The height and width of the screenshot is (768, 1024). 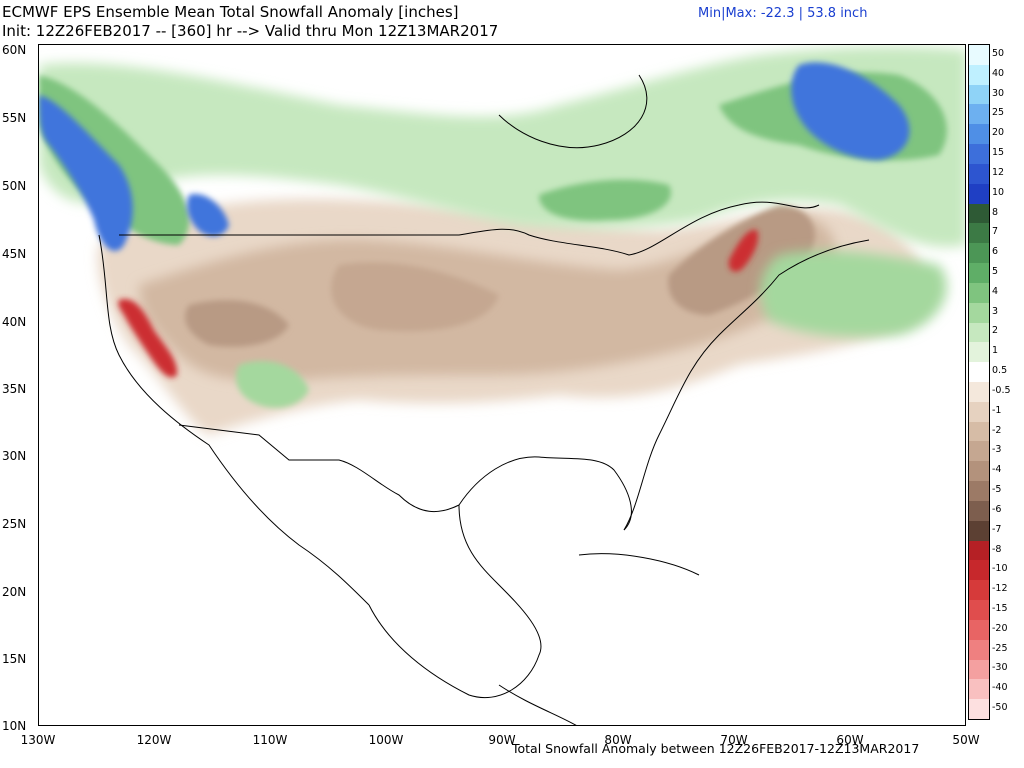 I want to click on legend-label: 25, so click(x=998, y=113).